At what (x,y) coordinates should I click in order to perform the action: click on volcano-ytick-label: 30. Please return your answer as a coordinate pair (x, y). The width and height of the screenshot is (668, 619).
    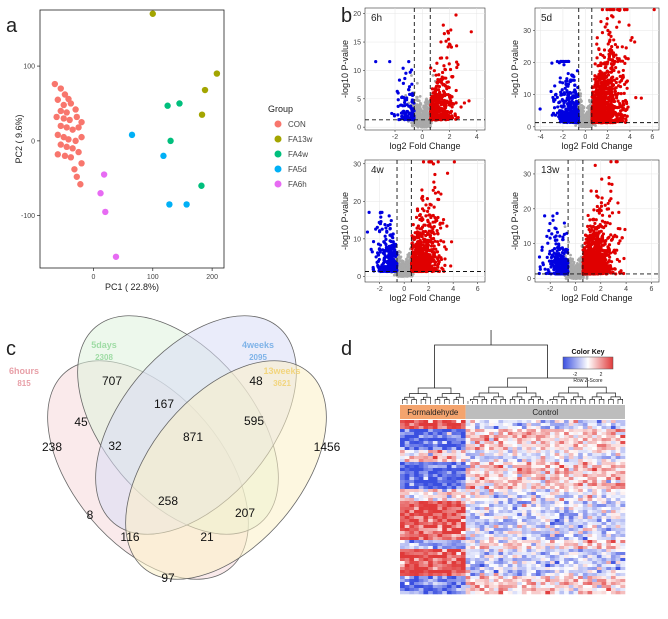
    Looking at the image, I should click on (527, 31).